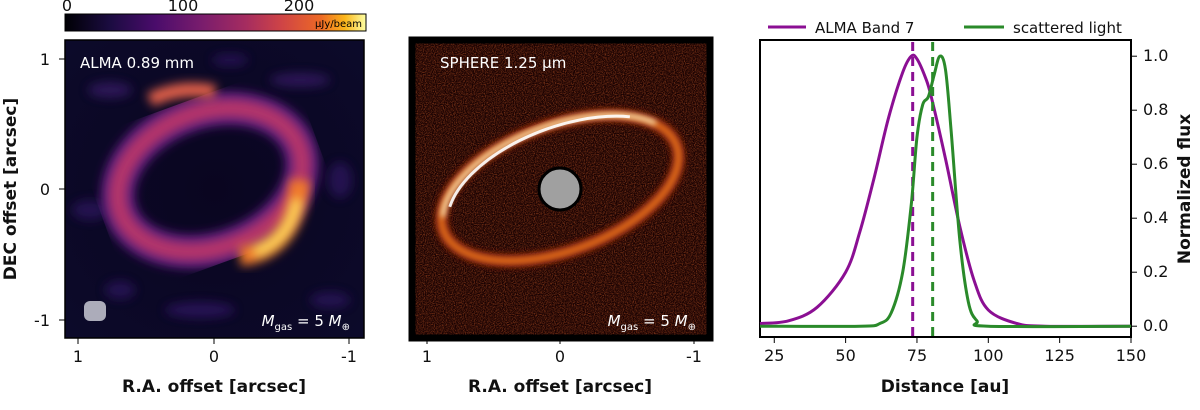 Image resolution: width=1200 pixels, height=410 pixels. Describe the element at coordinates (503, 63) in the screenshot. I see `sphere-label: SPHERE 1.25 μm` at that location.